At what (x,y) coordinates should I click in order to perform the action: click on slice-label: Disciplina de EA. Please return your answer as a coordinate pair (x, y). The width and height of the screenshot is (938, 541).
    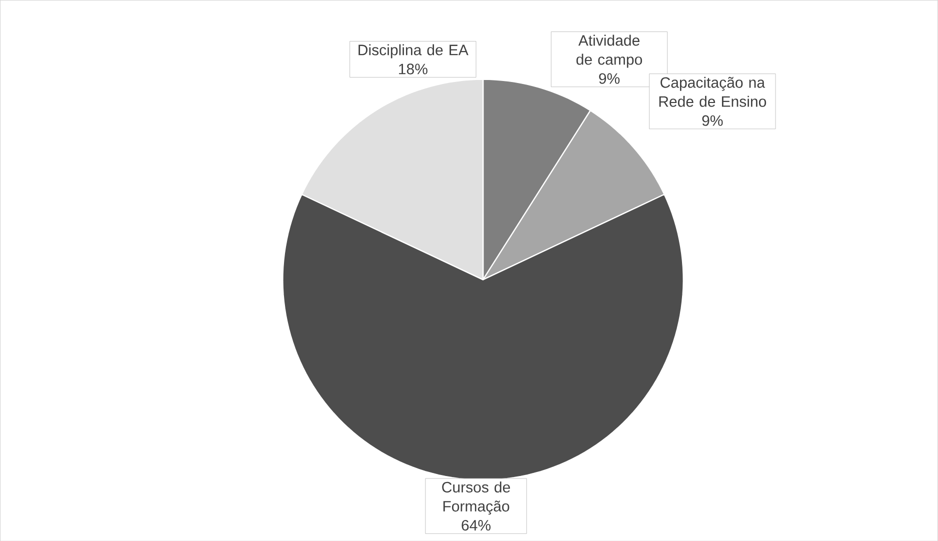
    Looking at the image, I should click on (413, 51).